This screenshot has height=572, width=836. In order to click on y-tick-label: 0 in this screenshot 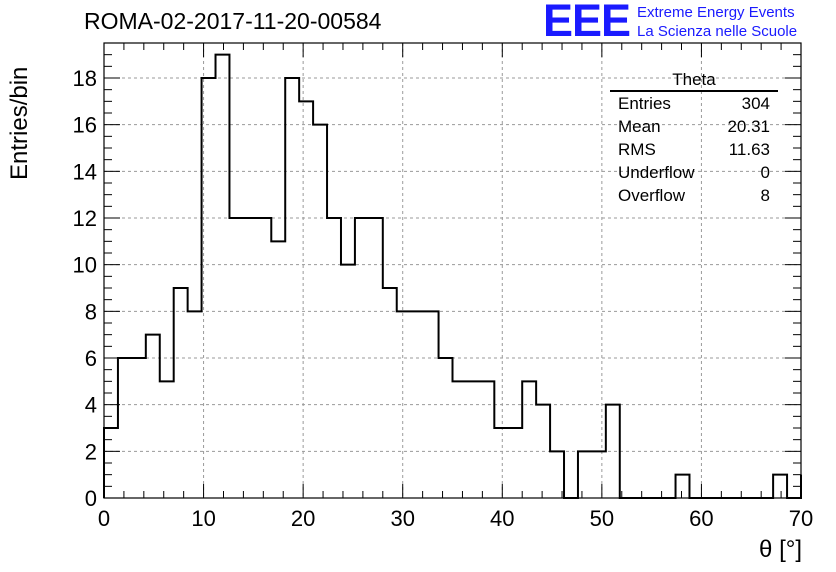, I will do `click(91, 498)`.